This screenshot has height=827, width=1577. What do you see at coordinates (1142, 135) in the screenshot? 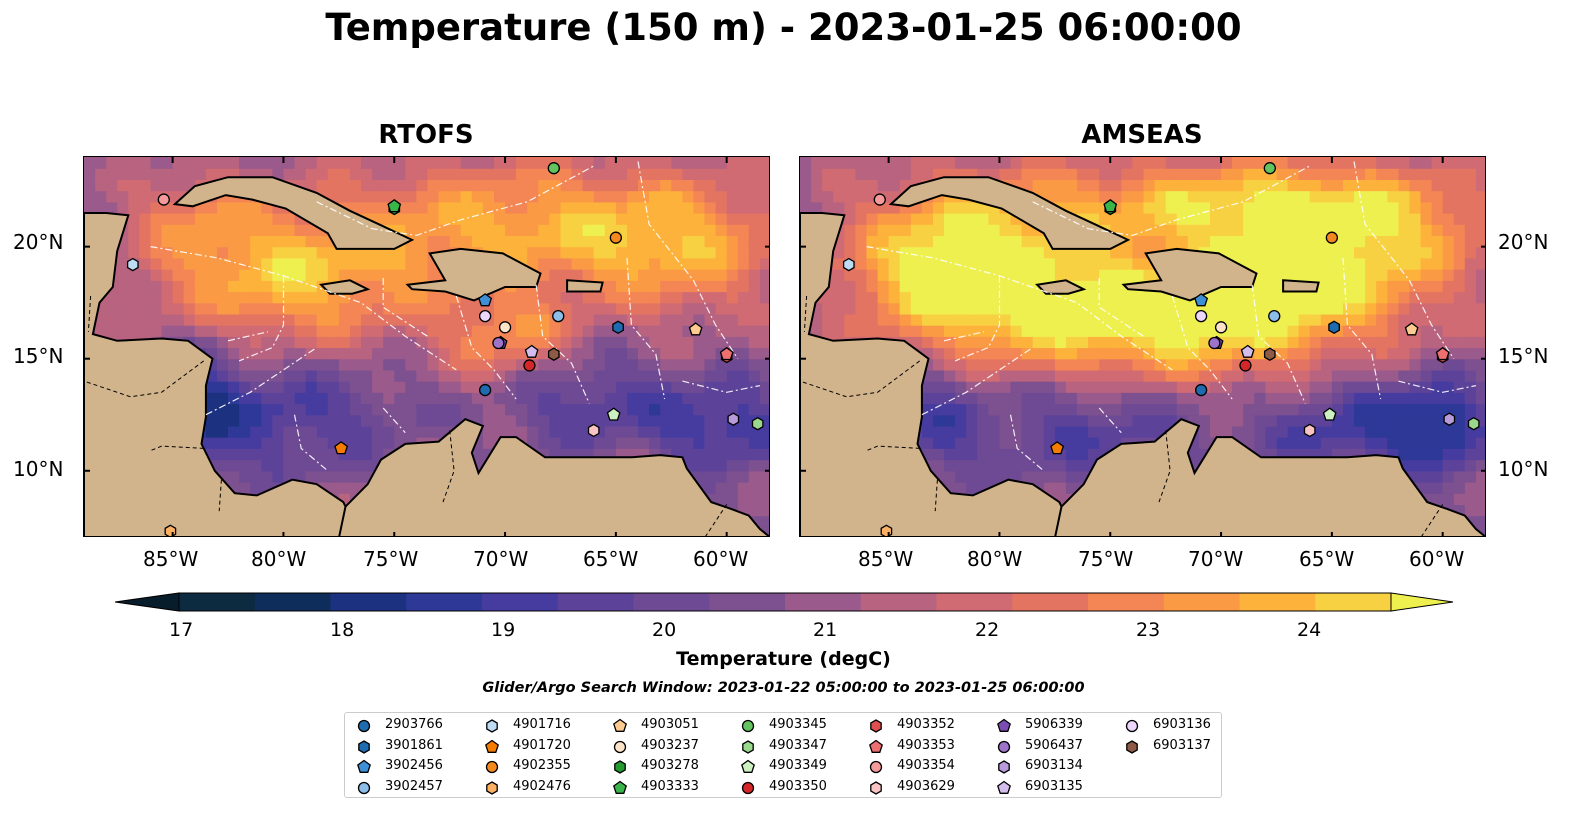
I see `panel-title-amseas: AMSEAS` at bounding box center [1142, 135].